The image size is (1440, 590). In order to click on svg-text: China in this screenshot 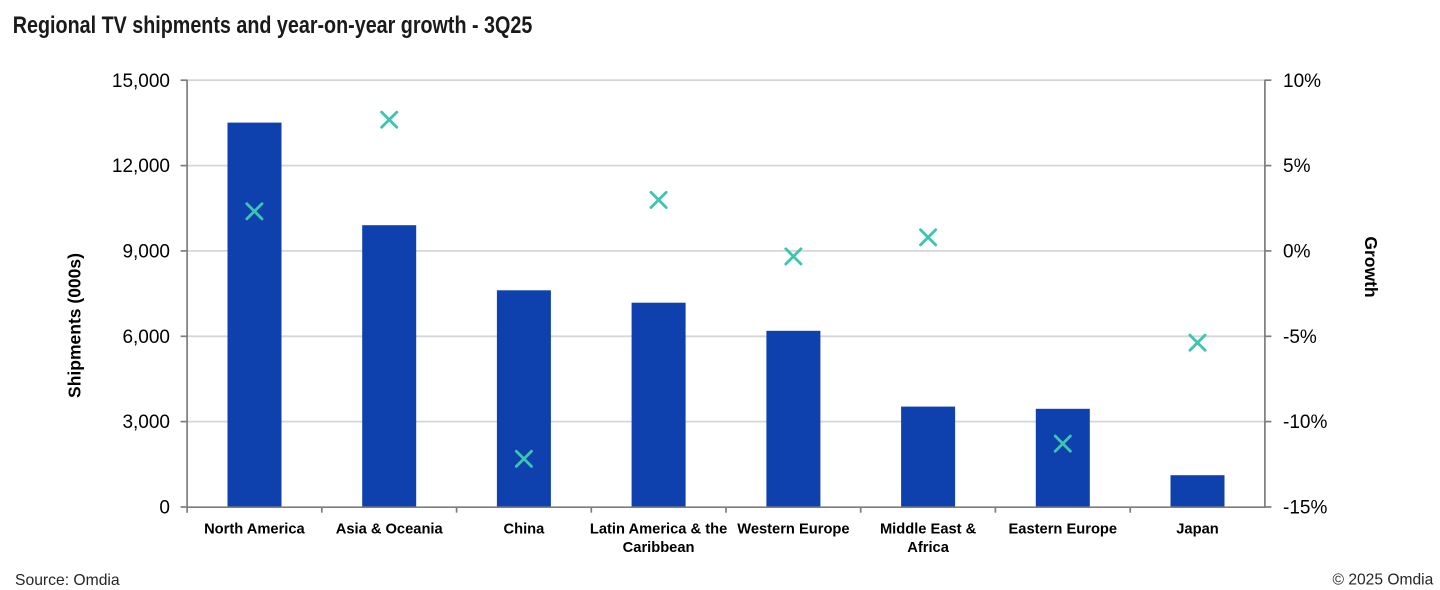, I will do `click(524, 530)`.